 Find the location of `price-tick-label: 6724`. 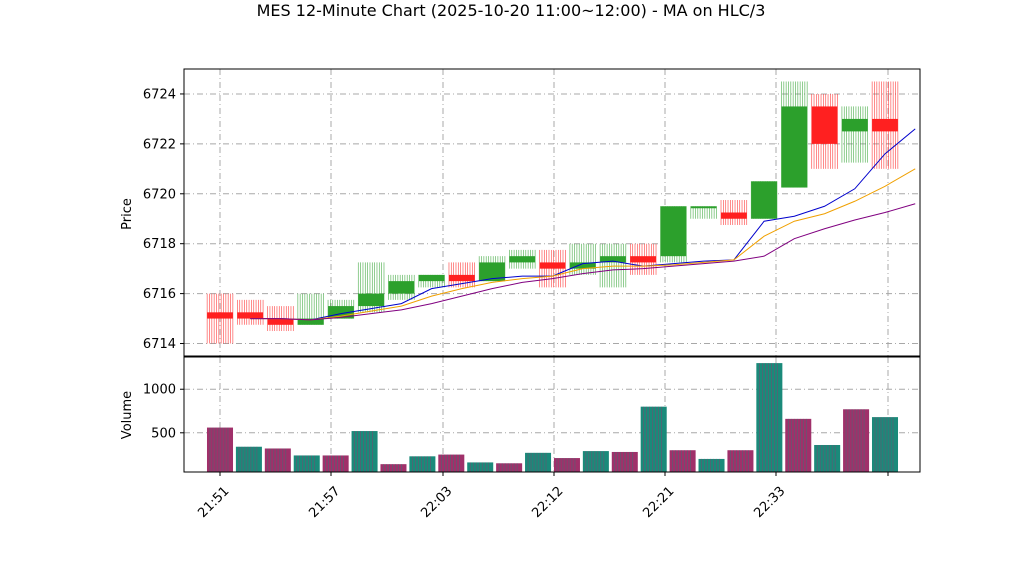

price-tick-label: 6724 is located at coordinates (159, 94).